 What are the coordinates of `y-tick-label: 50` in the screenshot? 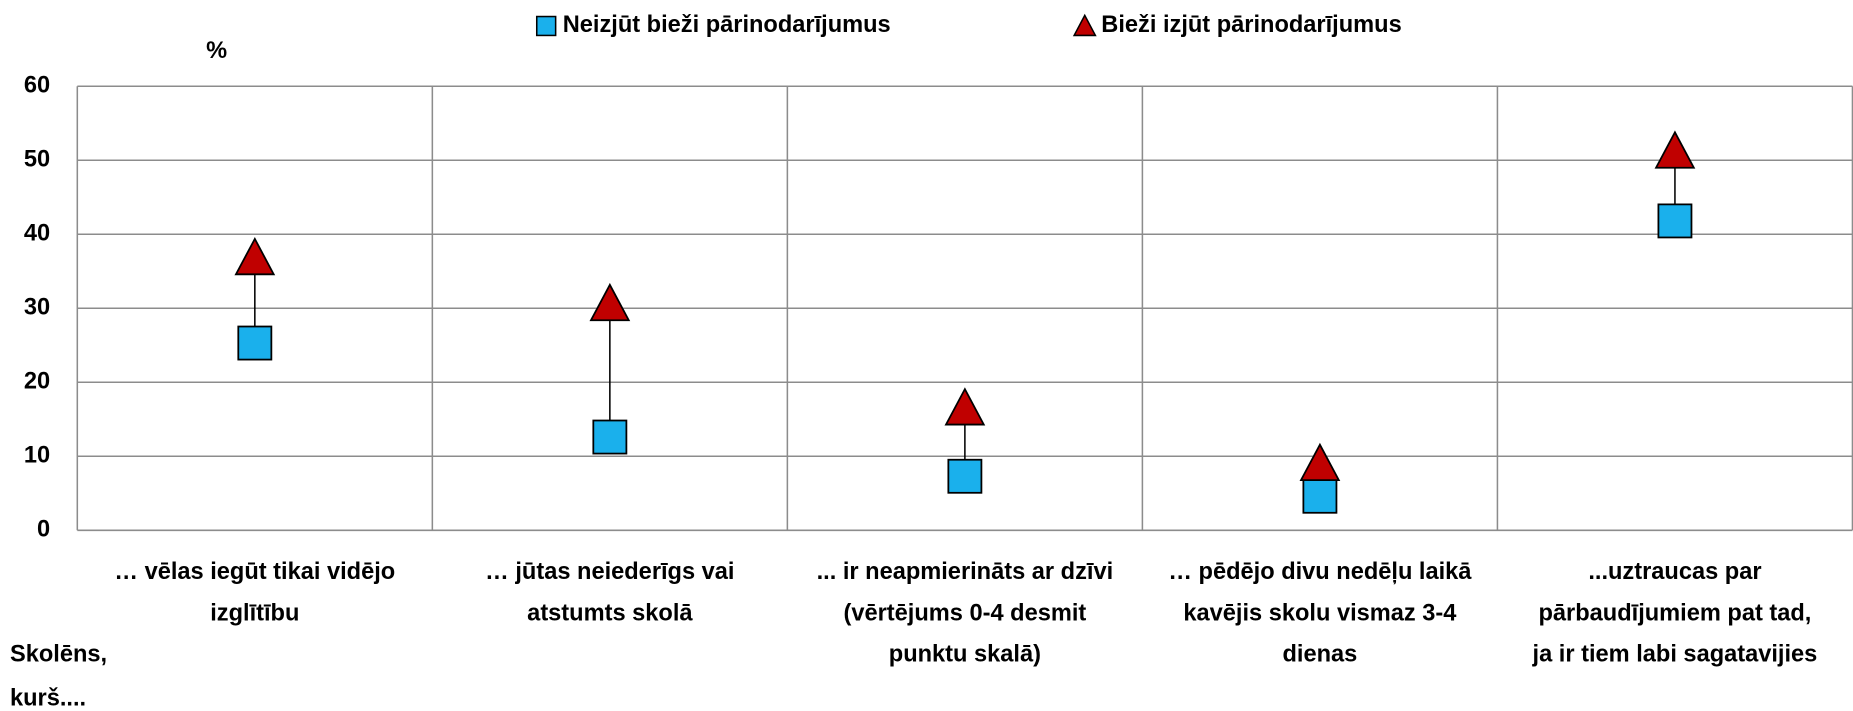 It's located at (37, 159).